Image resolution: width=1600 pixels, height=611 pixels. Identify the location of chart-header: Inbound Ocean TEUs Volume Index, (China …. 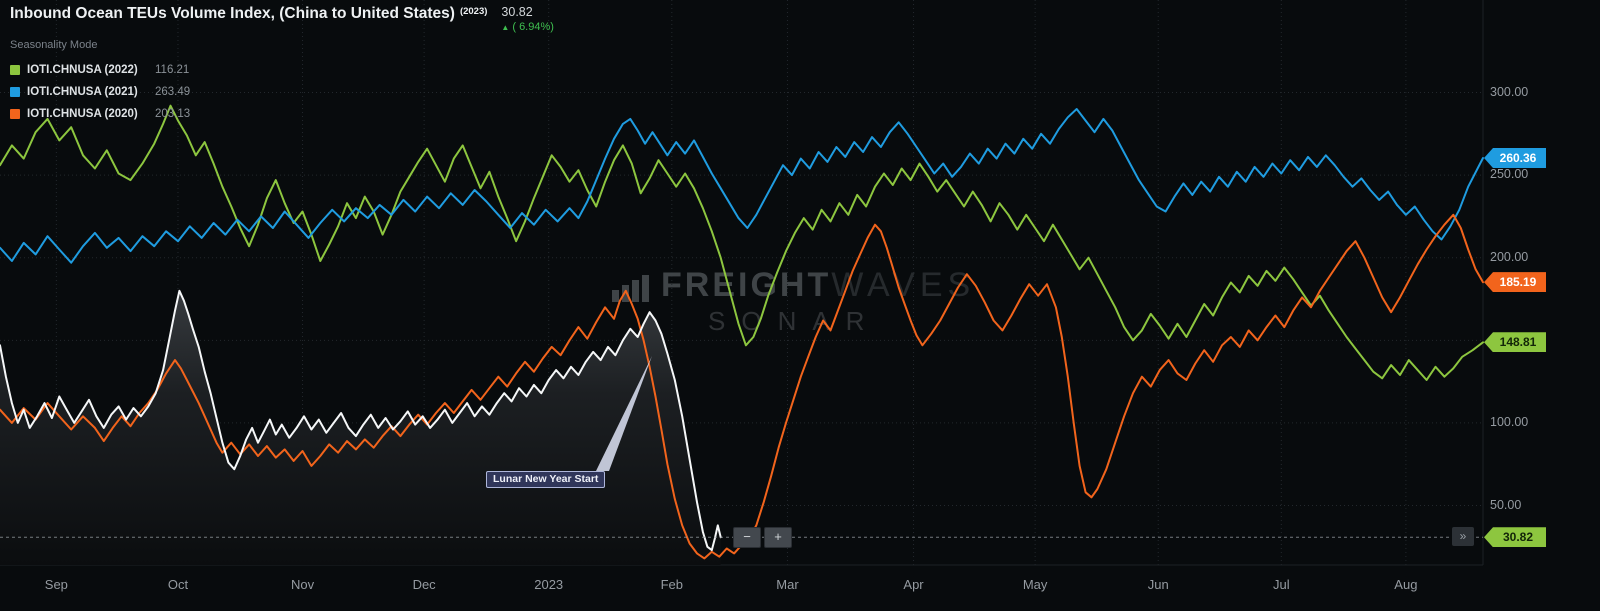
(282, 19).